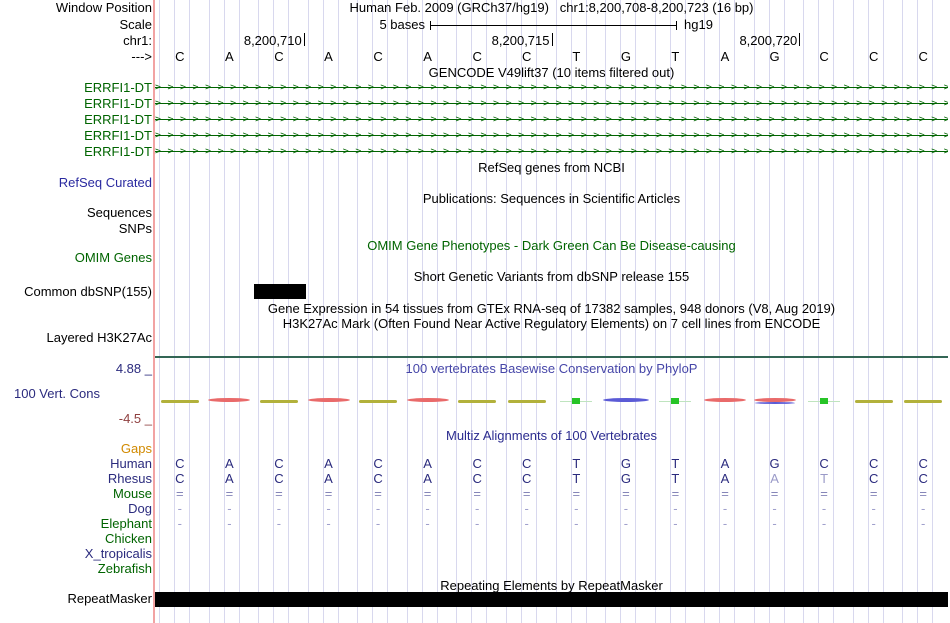 This screenshot has height=623, width=950. What do you see at coordinates (551, 599) in the screenshot?
I see `repeatmasker-bar` at bounding box center [551, 599].